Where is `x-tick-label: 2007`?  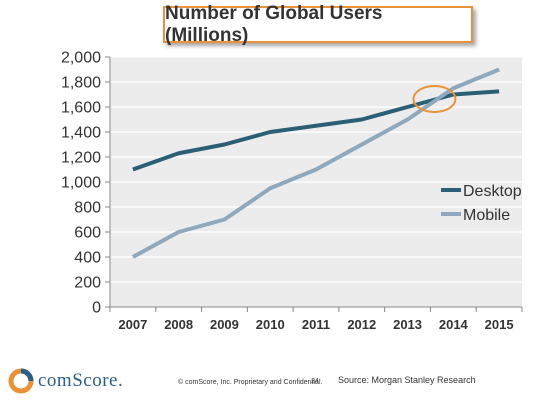 x-tick-label: 2007 is located at coordinates (132, 324).